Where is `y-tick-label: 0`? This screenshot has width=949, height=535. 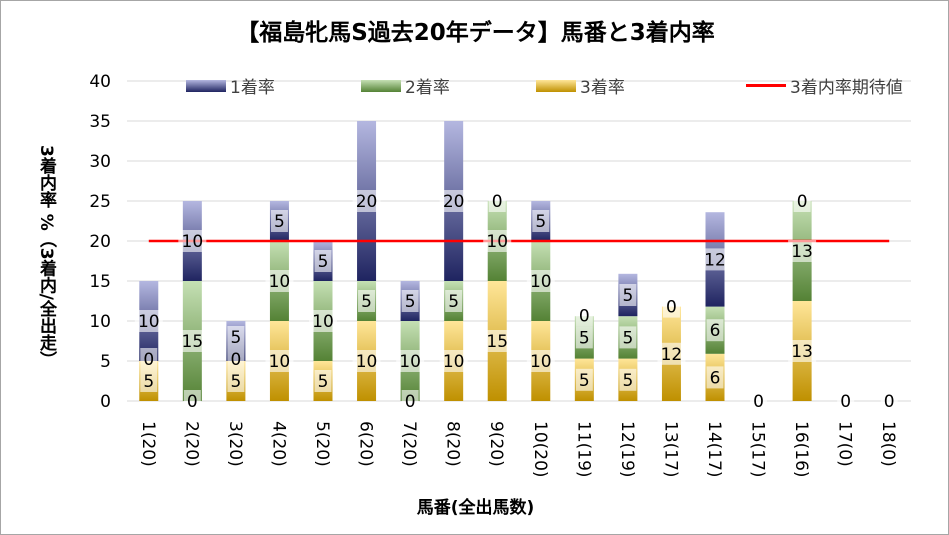
y-tick-label: 0 is located at coordinates (105, 402).